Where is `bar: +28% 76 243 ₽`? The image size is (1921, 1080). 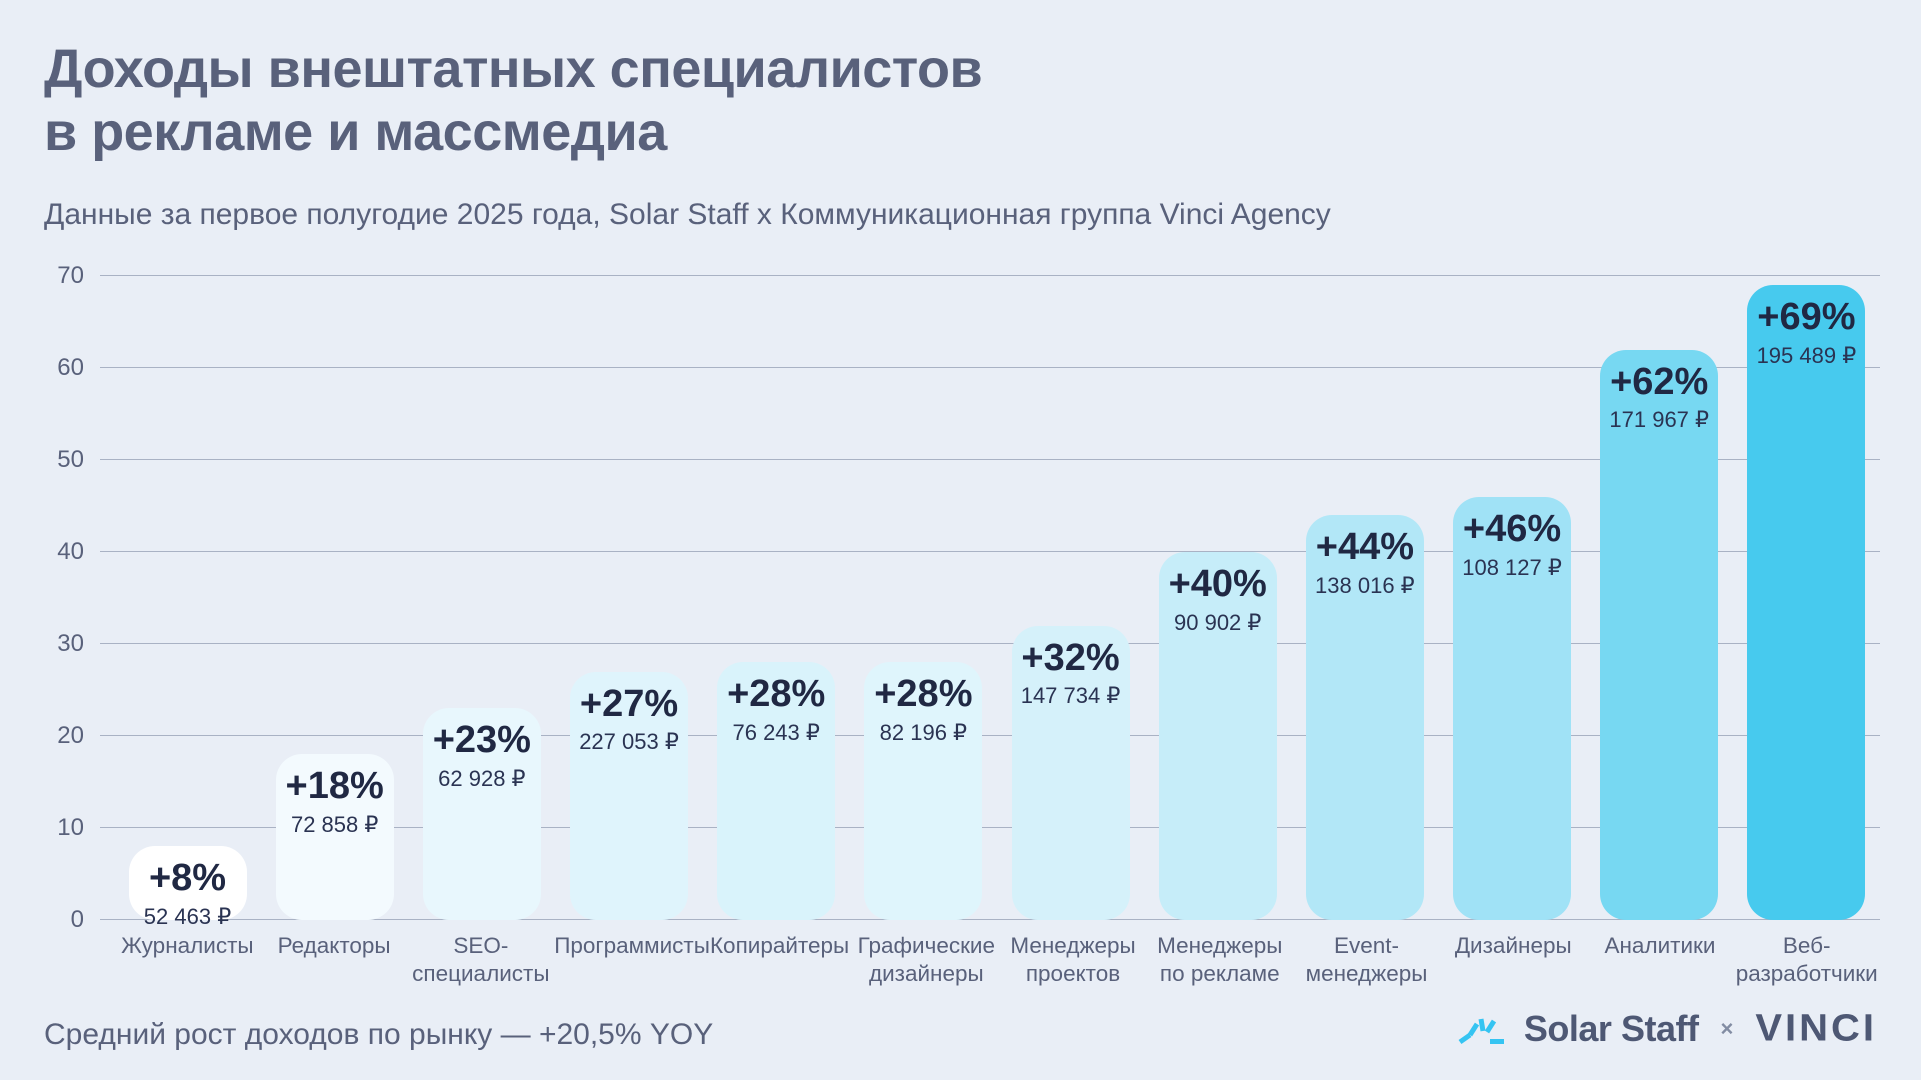 bar: +28% 76 243 ₽ is located at coordinates (776, 791).